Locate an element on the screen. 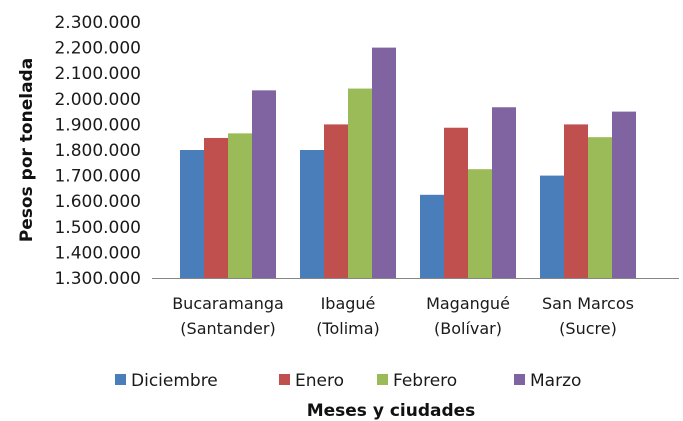  y-axis-title: Pesos por tonelada is located at coordinates (27, 150).